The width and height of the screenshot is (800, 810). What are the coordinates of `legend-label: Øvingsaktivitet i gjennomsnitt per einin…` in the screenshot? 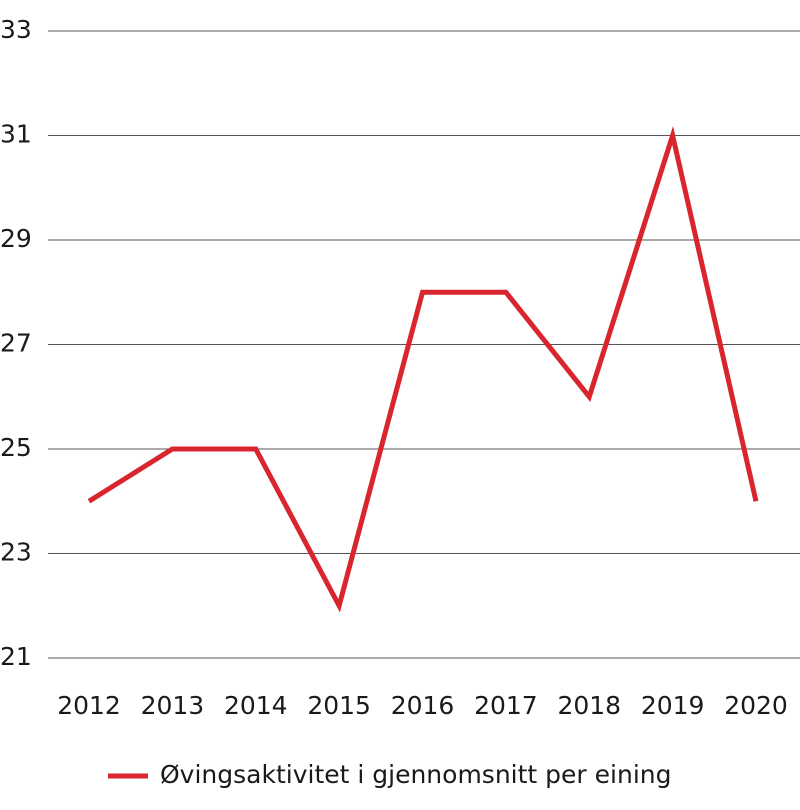 It's located at (415, 774).